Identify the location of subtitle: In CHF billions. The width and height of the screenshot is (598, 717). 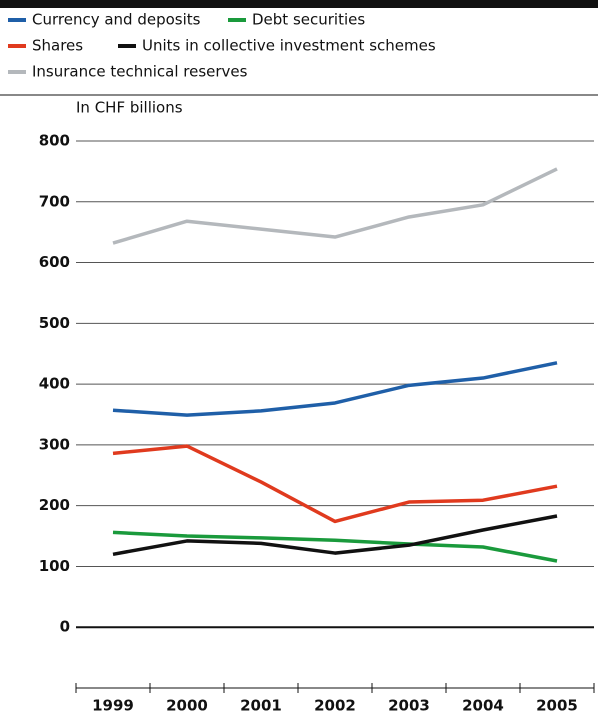
(129, 108).